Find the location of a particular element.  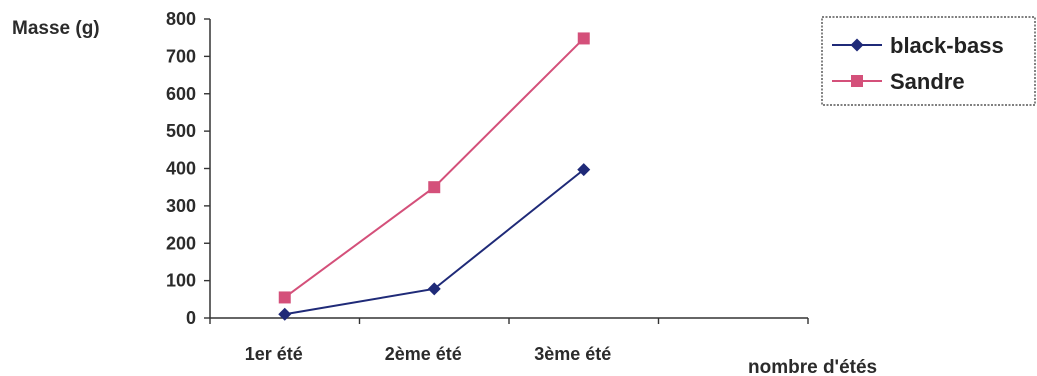

legend-label: black-bass is located at coordinates (947, 45).